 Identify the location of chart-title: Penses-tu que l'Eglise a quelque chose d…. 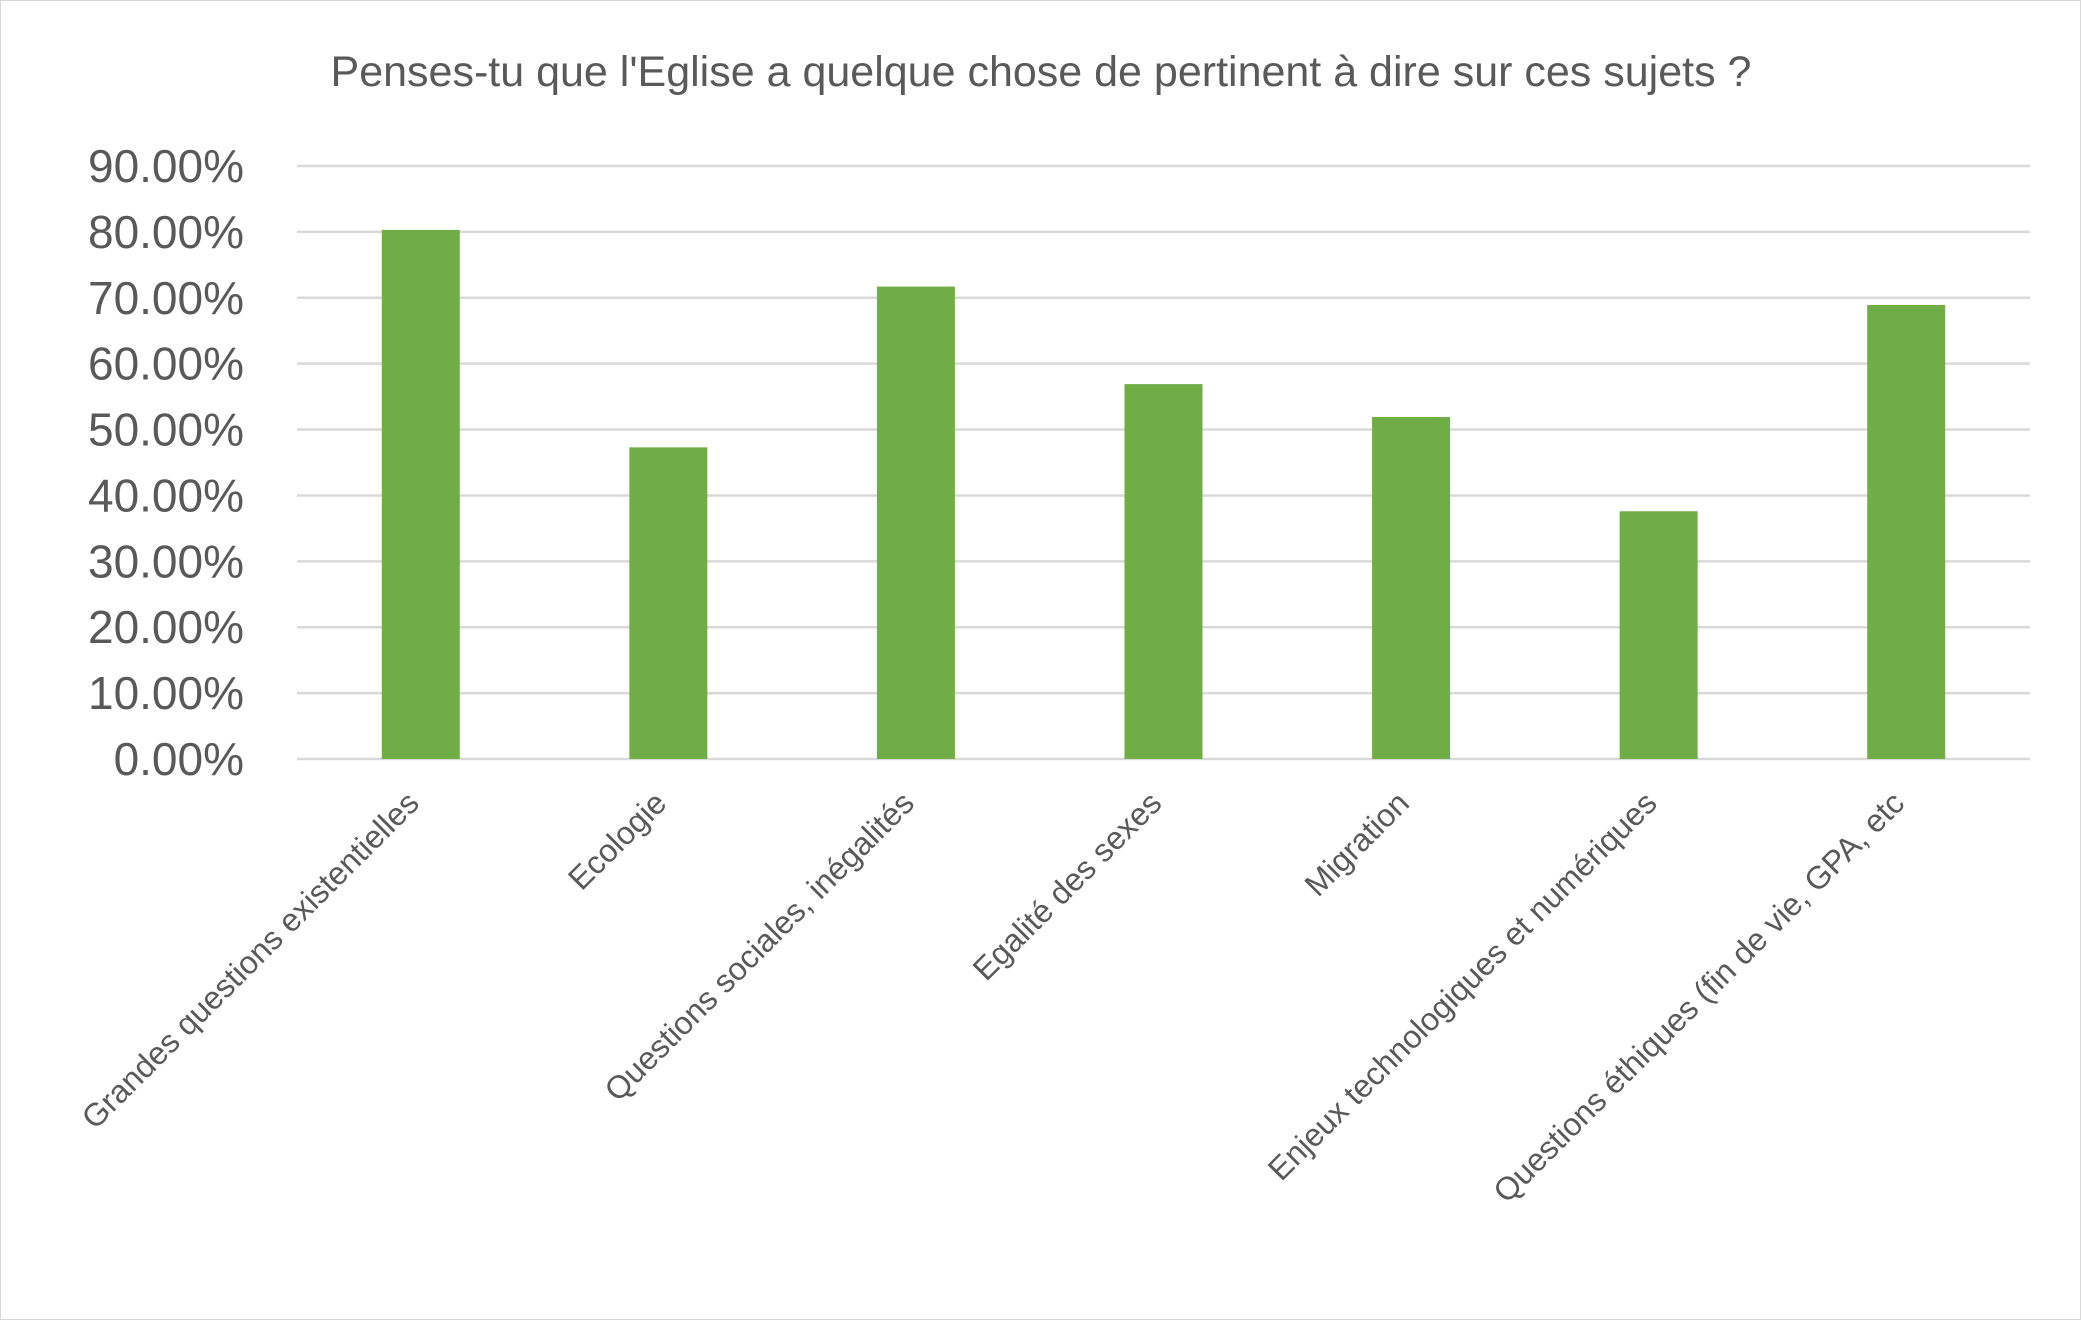
(1041, 72).